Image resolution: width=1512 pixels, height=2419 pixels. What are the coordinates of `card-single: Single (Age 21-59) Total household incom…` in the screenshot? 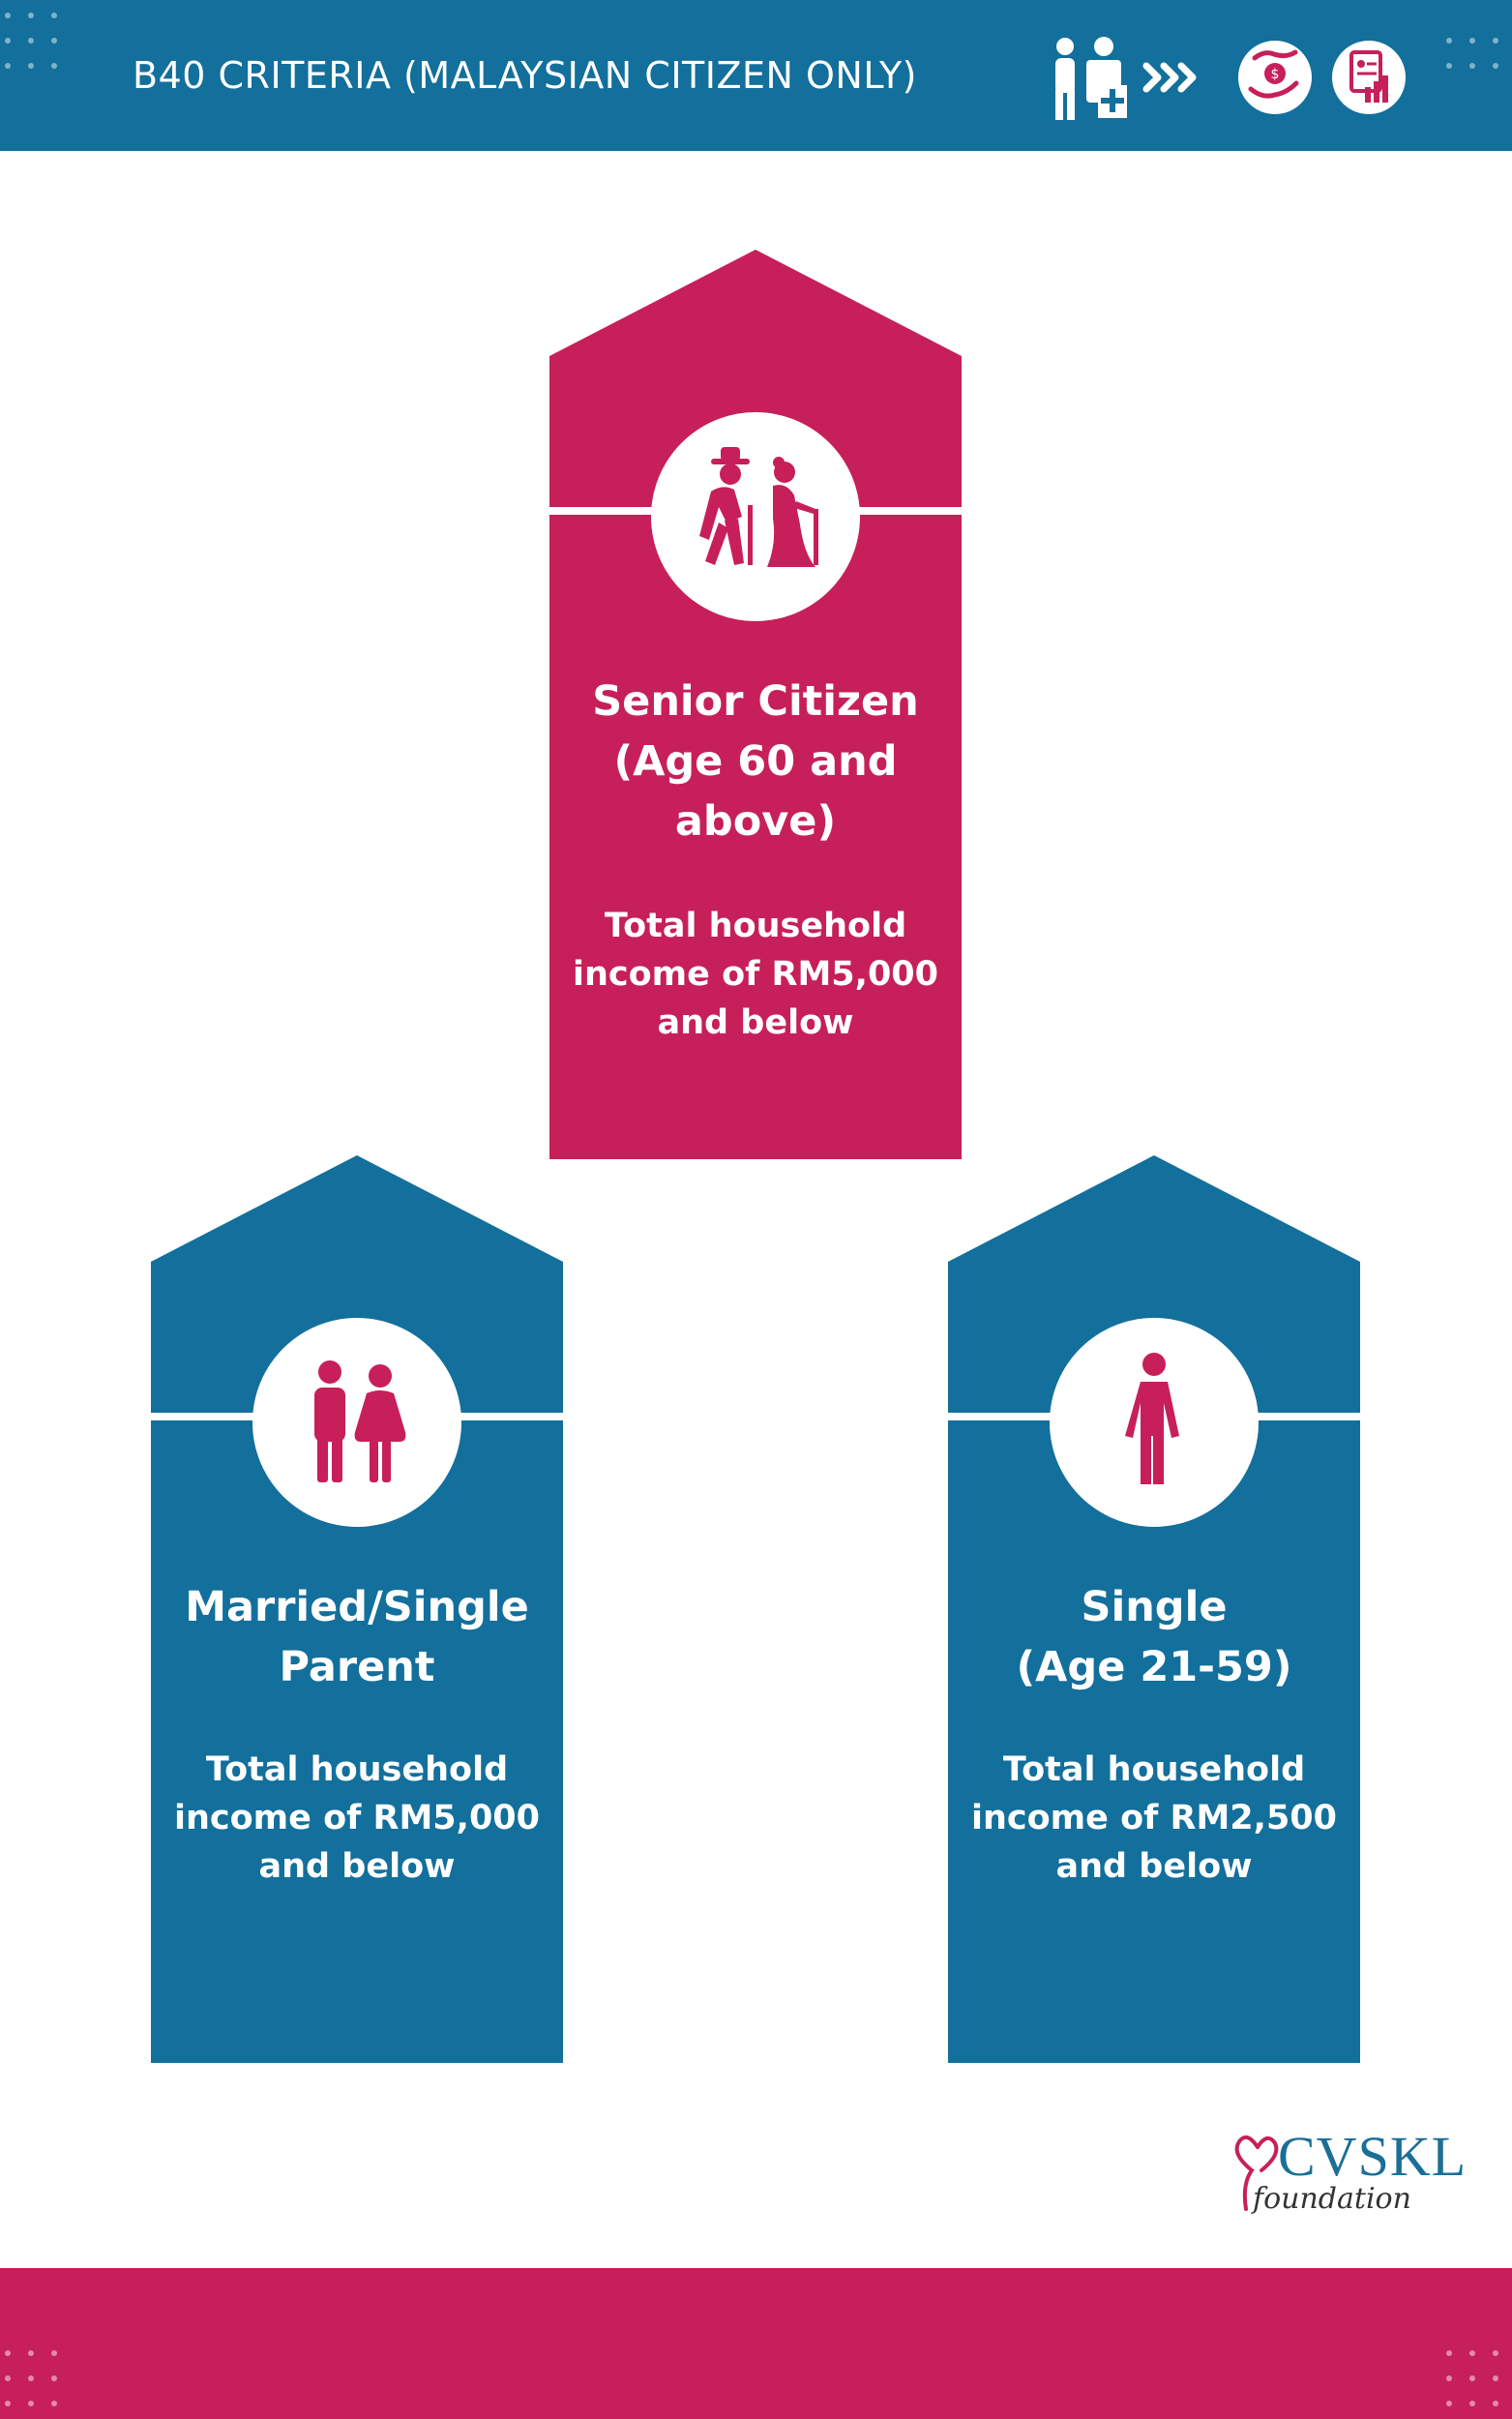 It's located at (1154, 1609).